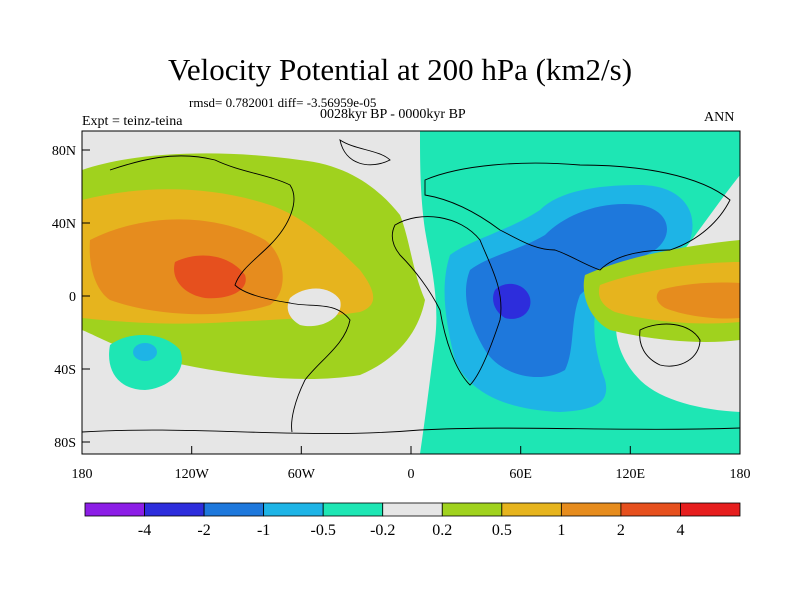  I want to click on lat-label: 0, so click(72, 297).